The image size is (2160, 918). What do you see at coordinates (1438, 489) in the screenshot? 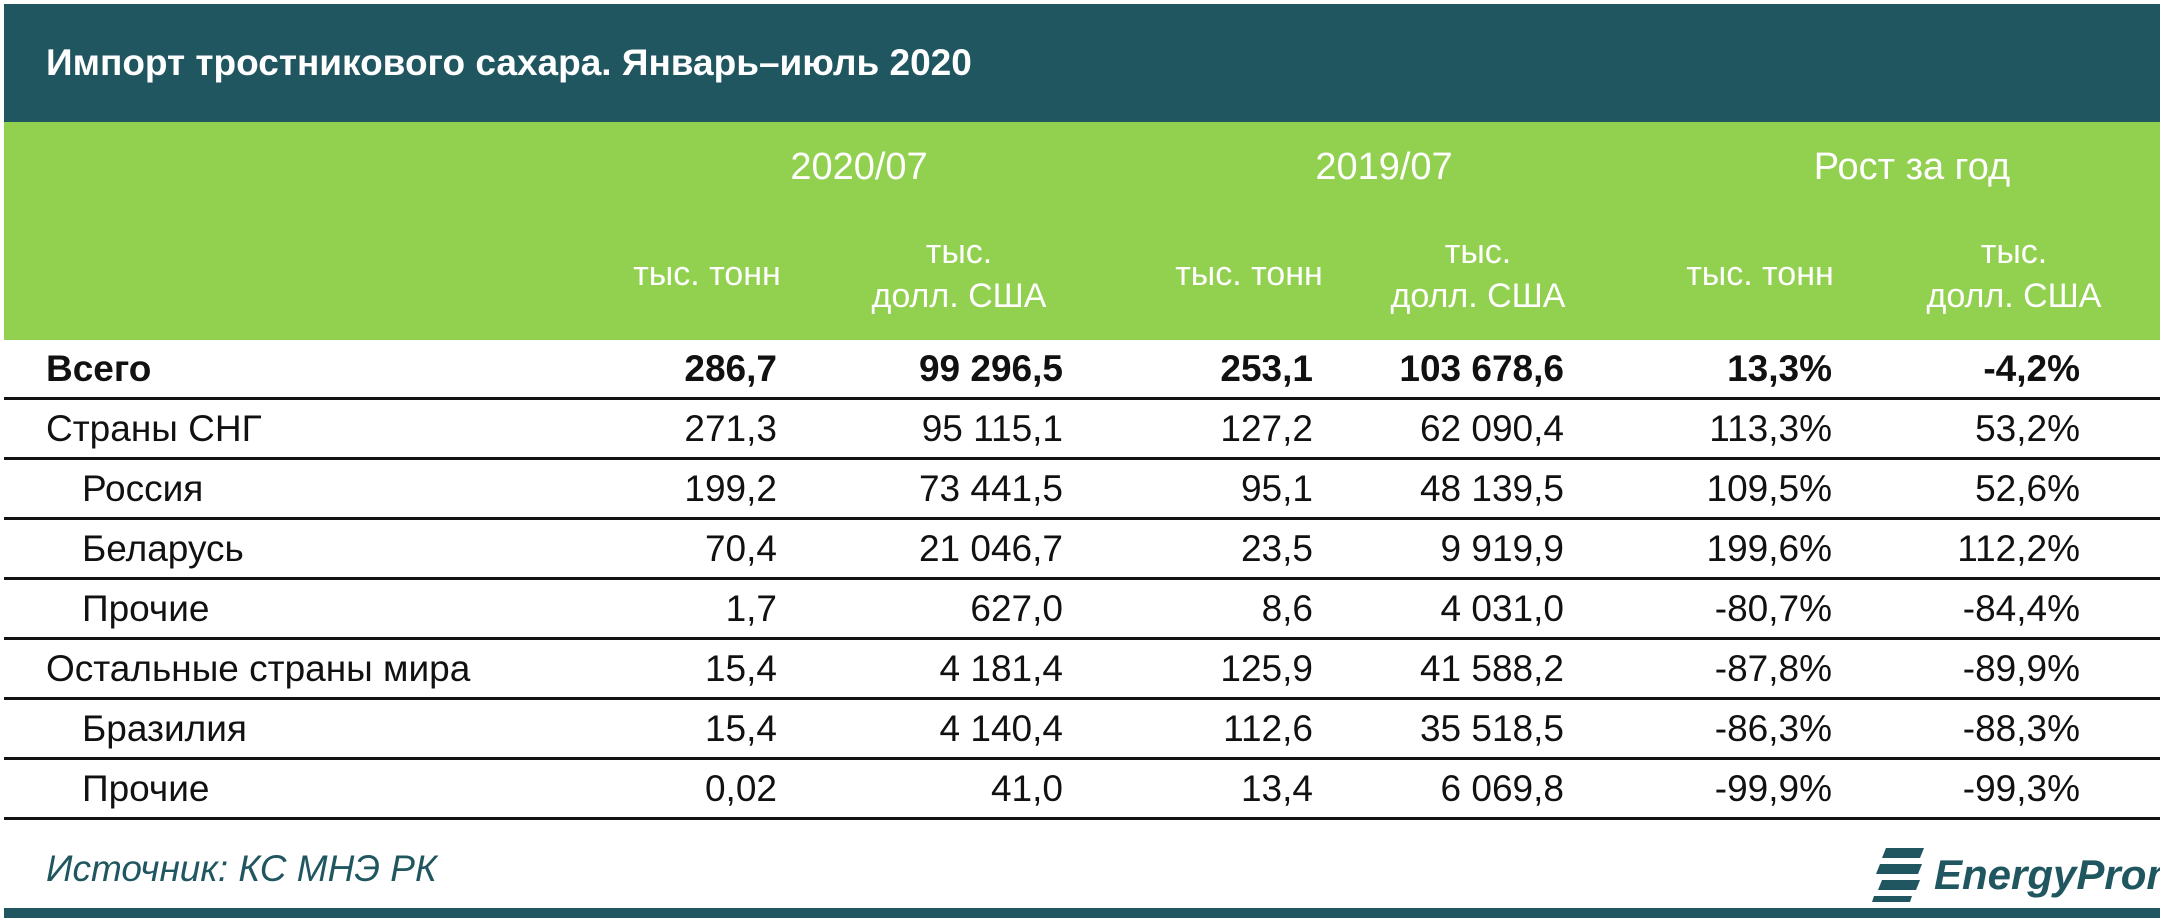
I see `value-usd-2019: 48 139,5` at bounding box center [1438, 489].